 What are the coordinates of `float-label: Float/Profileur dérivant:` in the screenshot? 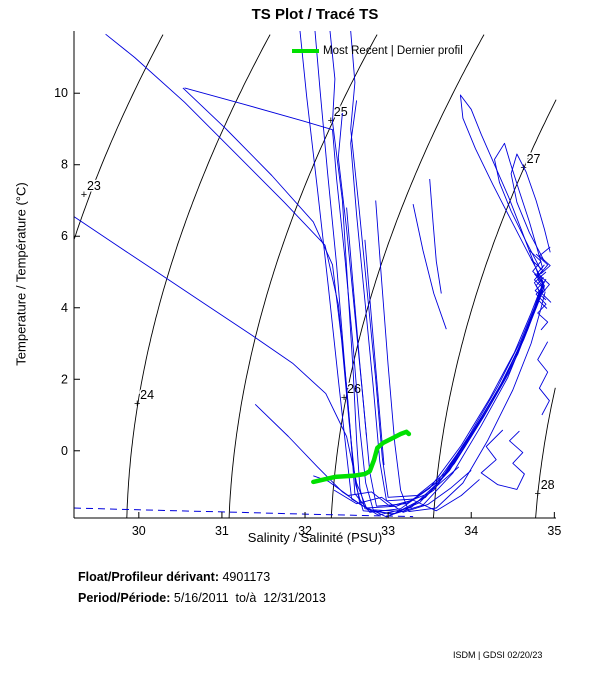 It's located at (148, 577).